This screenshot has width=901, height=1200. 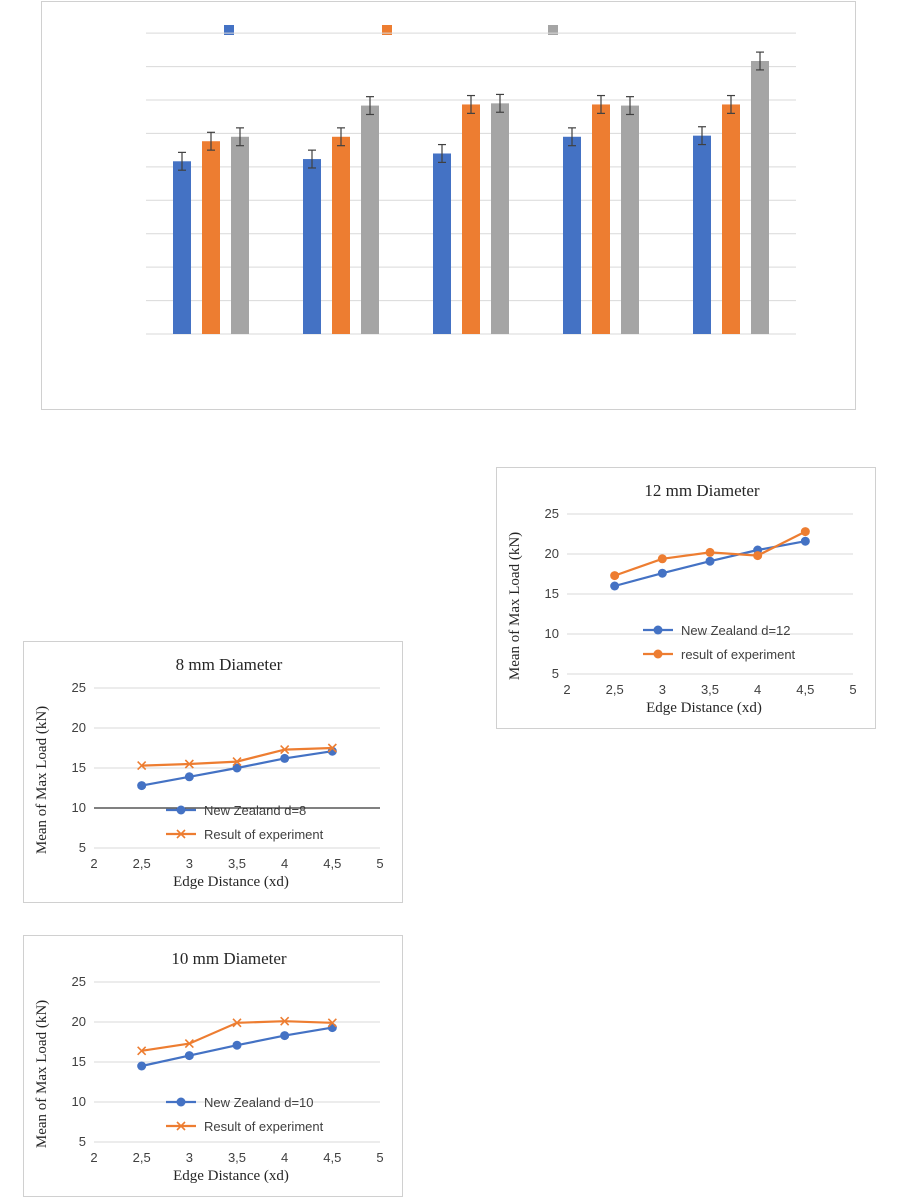 What do you see at coordinates (237, 863) in the screenshot?
I see `x-tick-label: 3,5` at bounding box center [237, 863].